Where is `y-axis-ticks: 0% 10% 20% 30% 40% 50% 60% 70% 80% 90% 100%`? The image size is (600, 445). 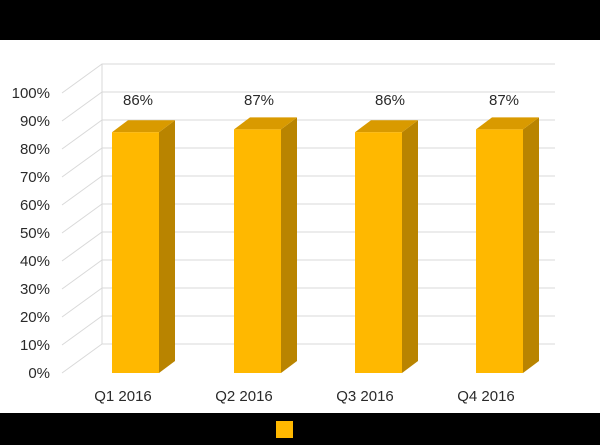 y-axis-ticks: 0% 10% 20% 30% 40% 50% 60% 70% 80% 90% 100% is located at coordinates (31, 233).